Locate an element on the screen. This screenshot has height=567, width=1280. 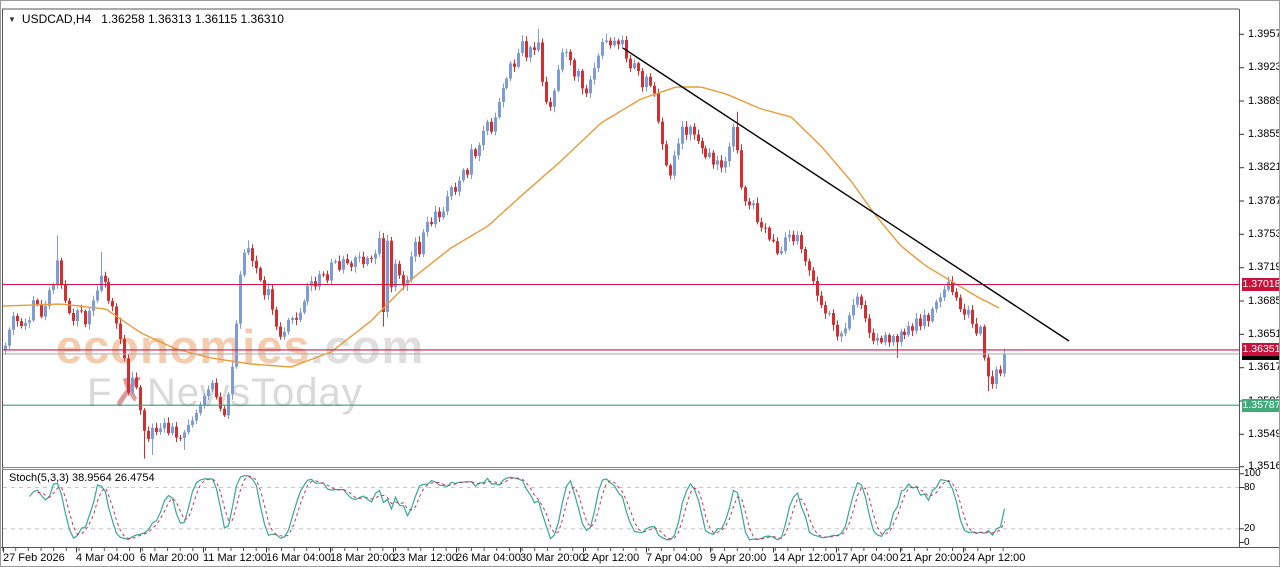
date-label: 21 Apr 20:00 is located at coordinates (931, 558).